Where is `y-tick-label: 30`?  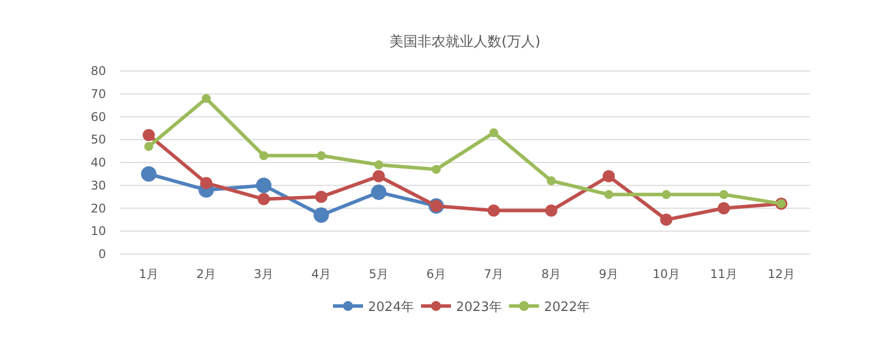 y-tick-label: 30 is located at coordinates (98, 185).